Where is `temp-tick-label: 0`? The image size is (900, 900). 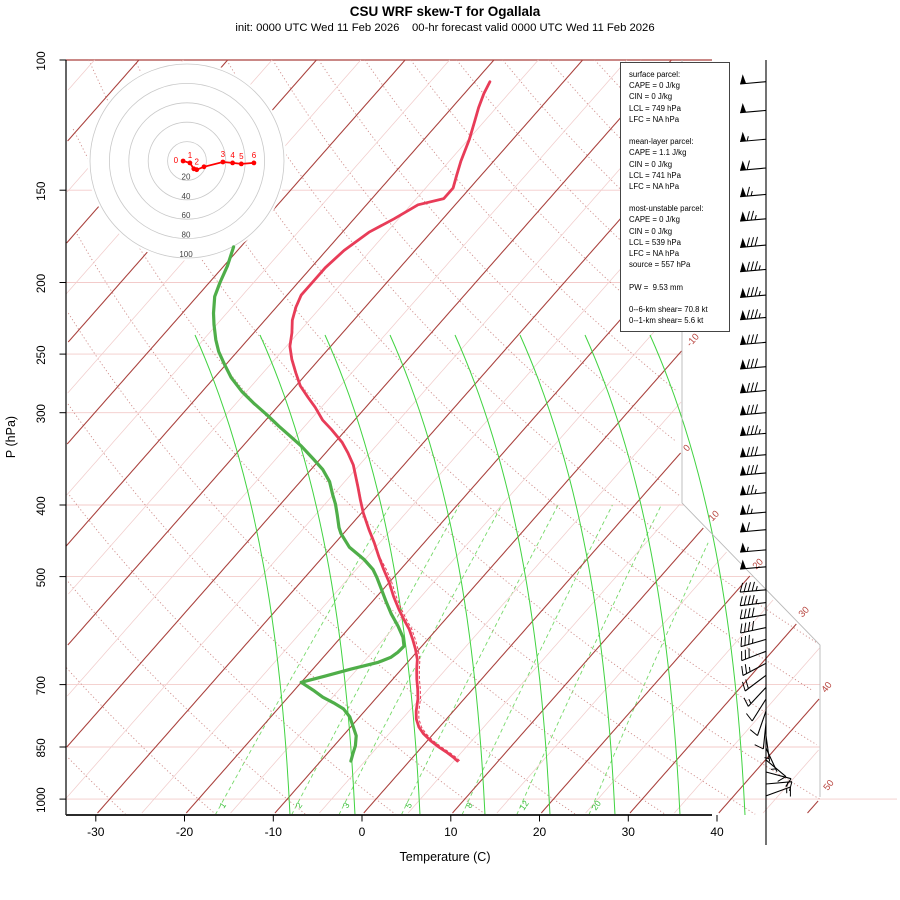 temp-tick-label: 0 is located at coordinates (362, 832).